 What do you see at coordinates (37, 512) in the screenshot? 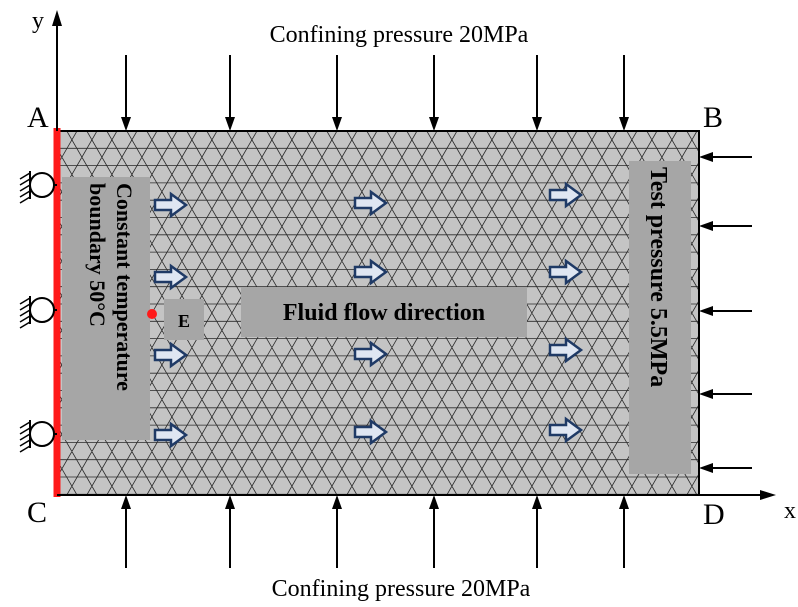
I see `corner-label-c: C` at bounding box center [37, 512].